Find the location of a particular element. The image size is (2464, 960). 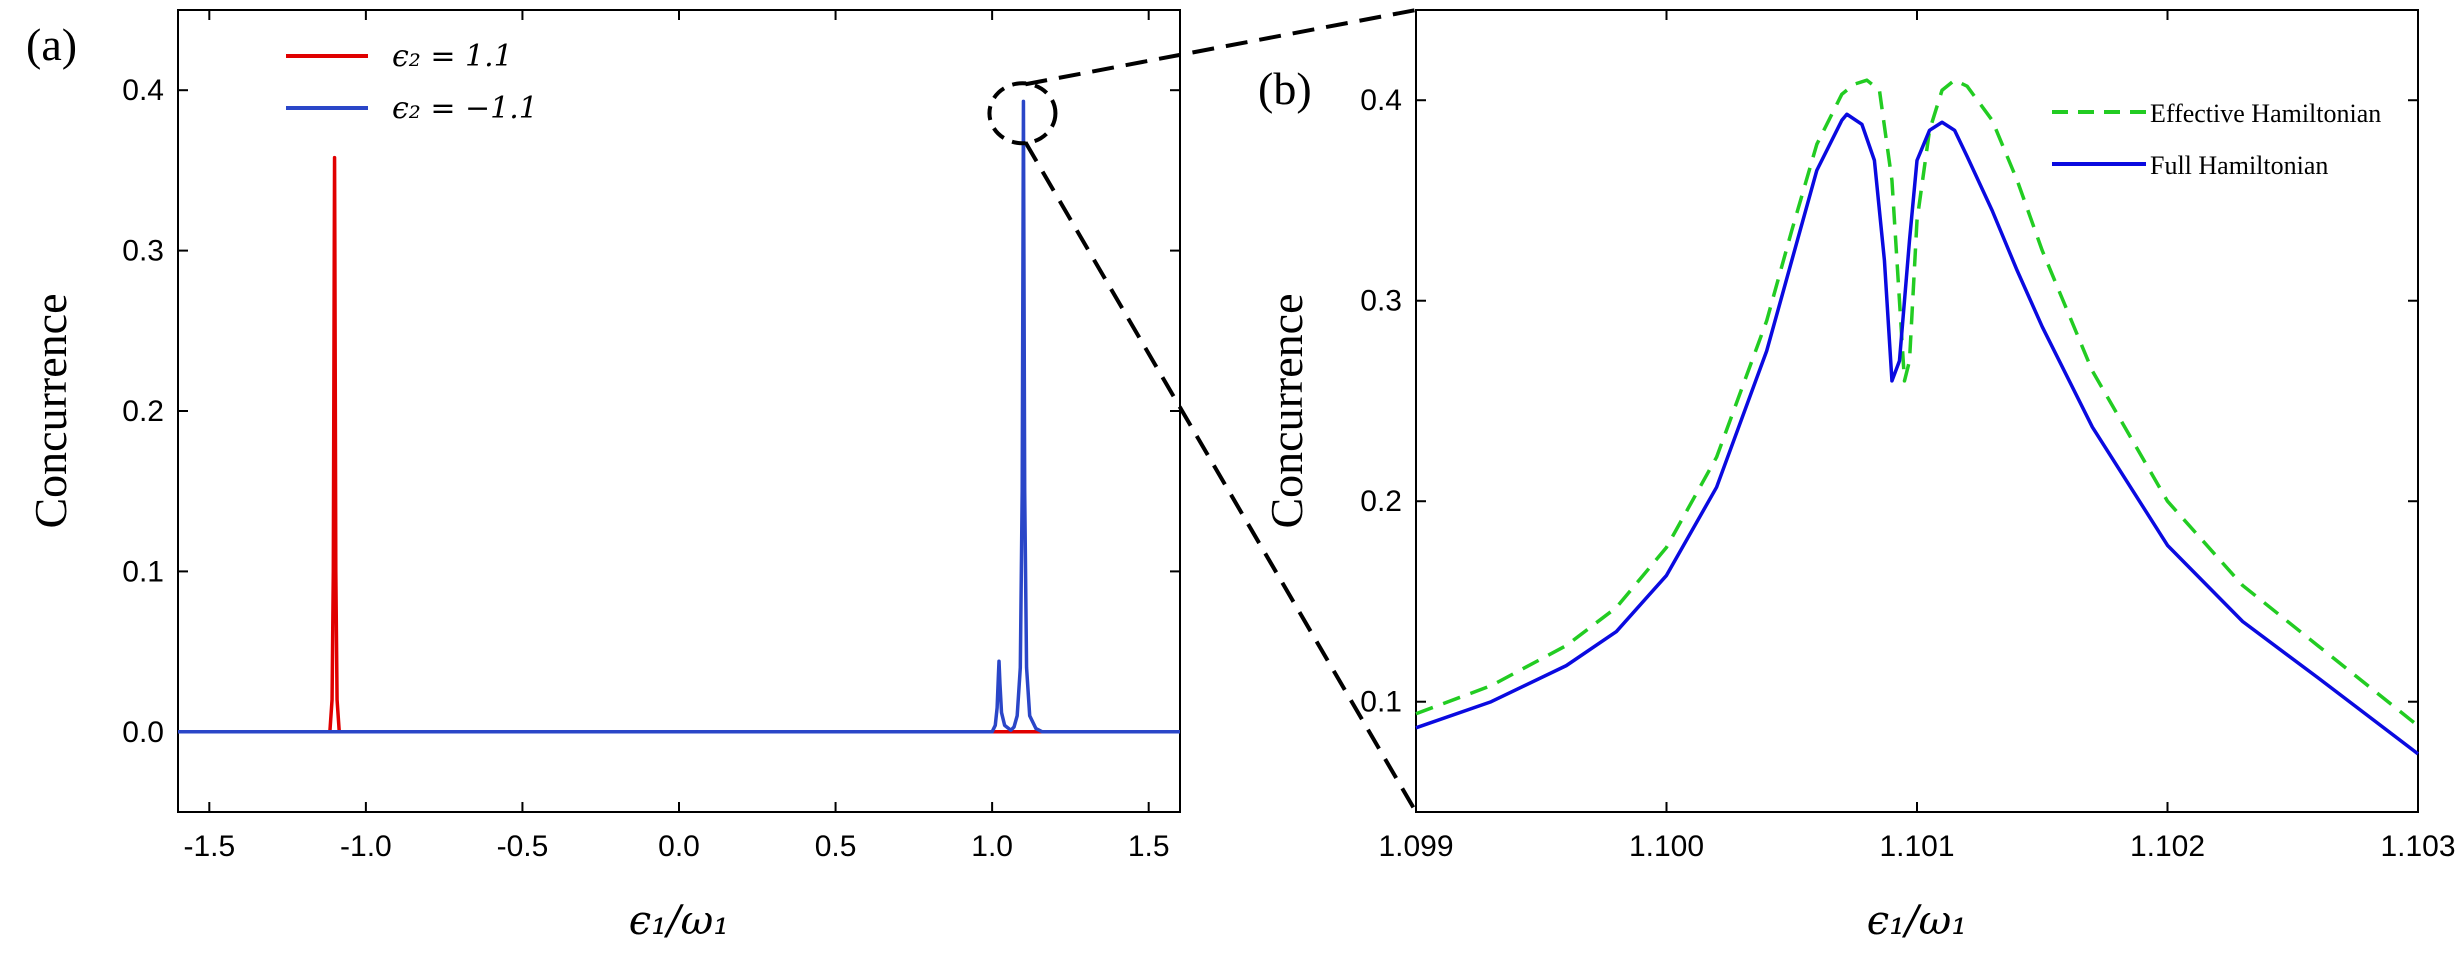

panel-b-x-tick-label: 1.099 is located at coordinates (1415, 846).